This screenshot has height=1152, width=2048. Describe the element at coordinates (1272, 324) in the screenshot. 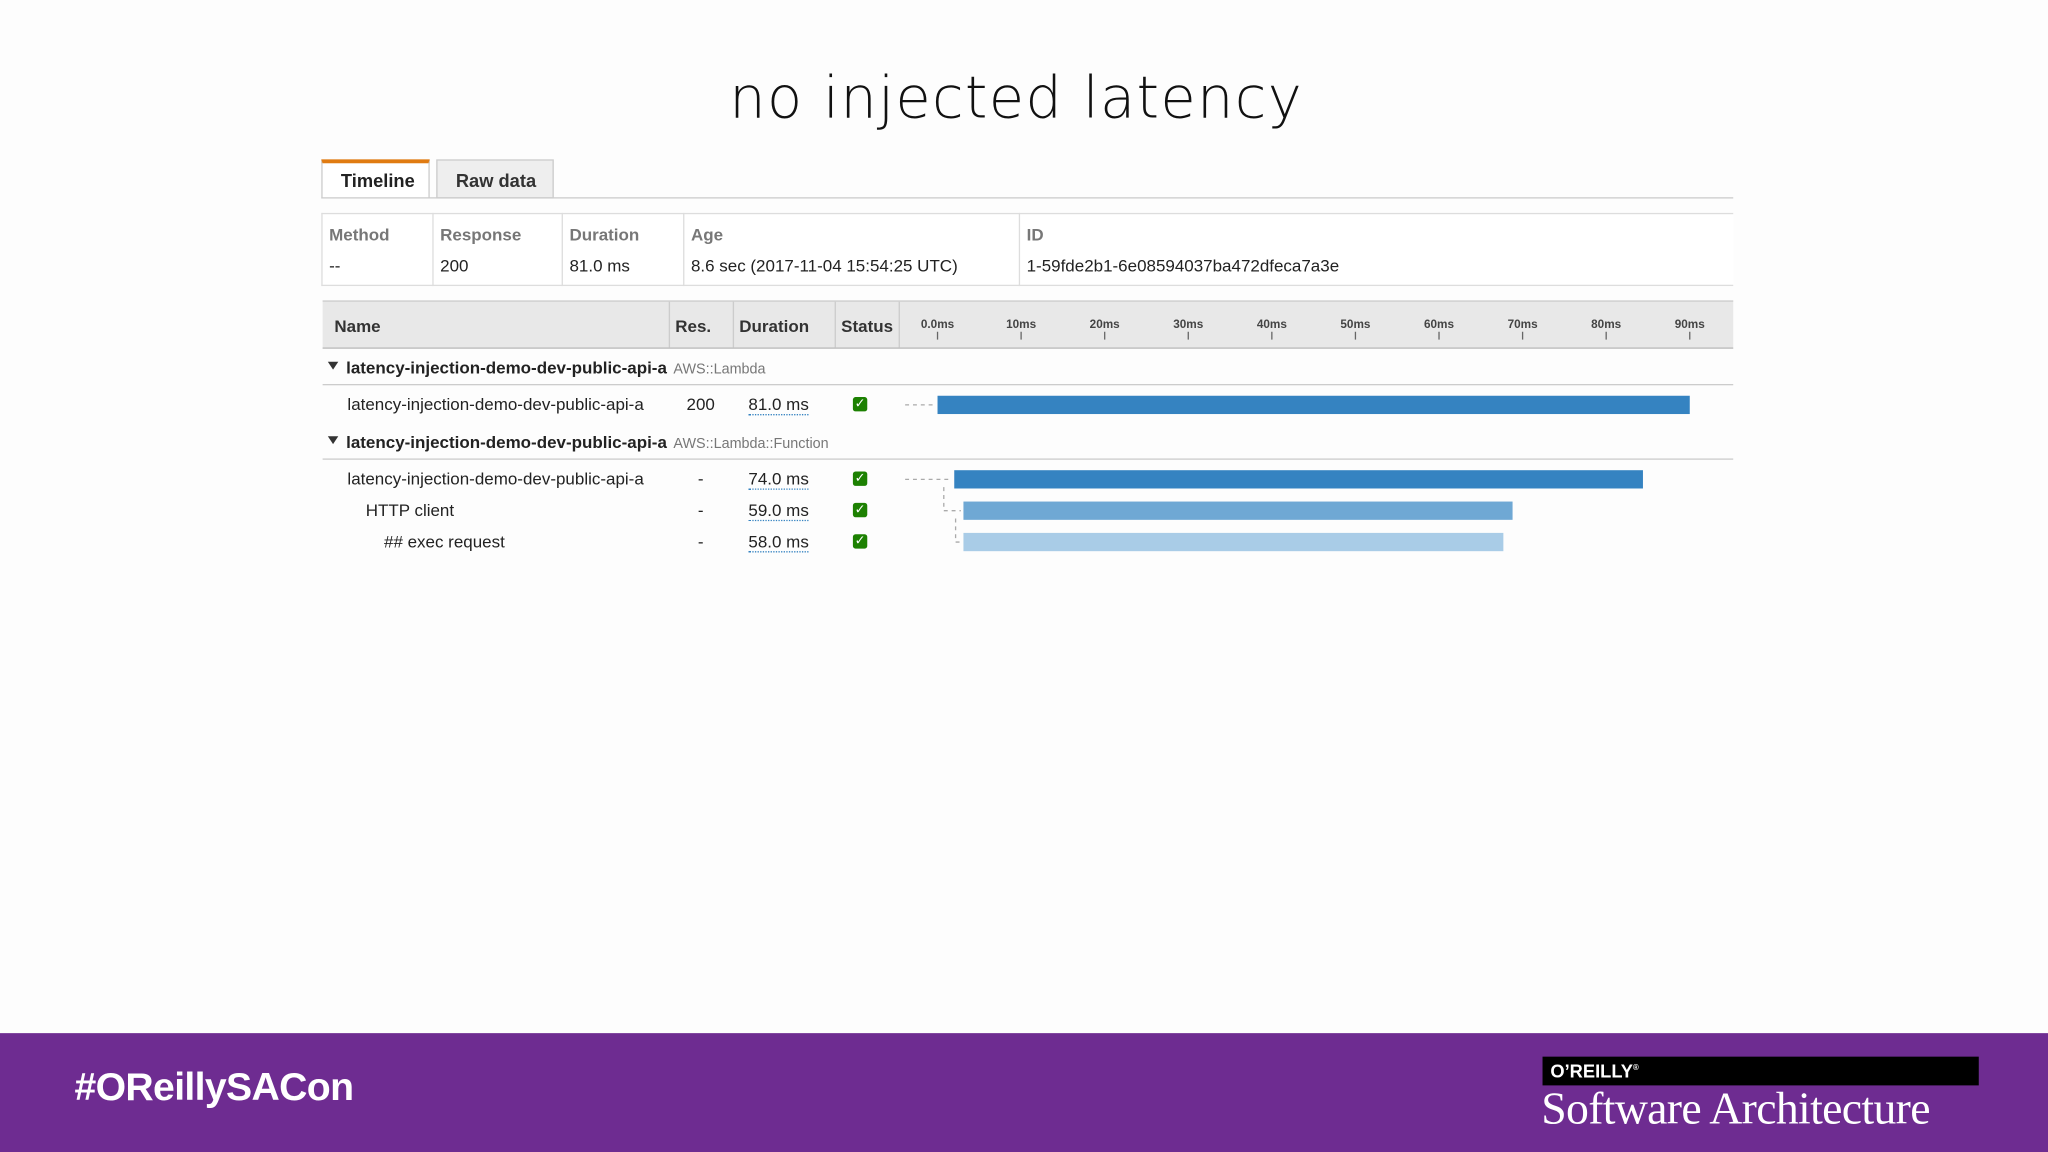

I see `tick-label: 40ms` at that location.